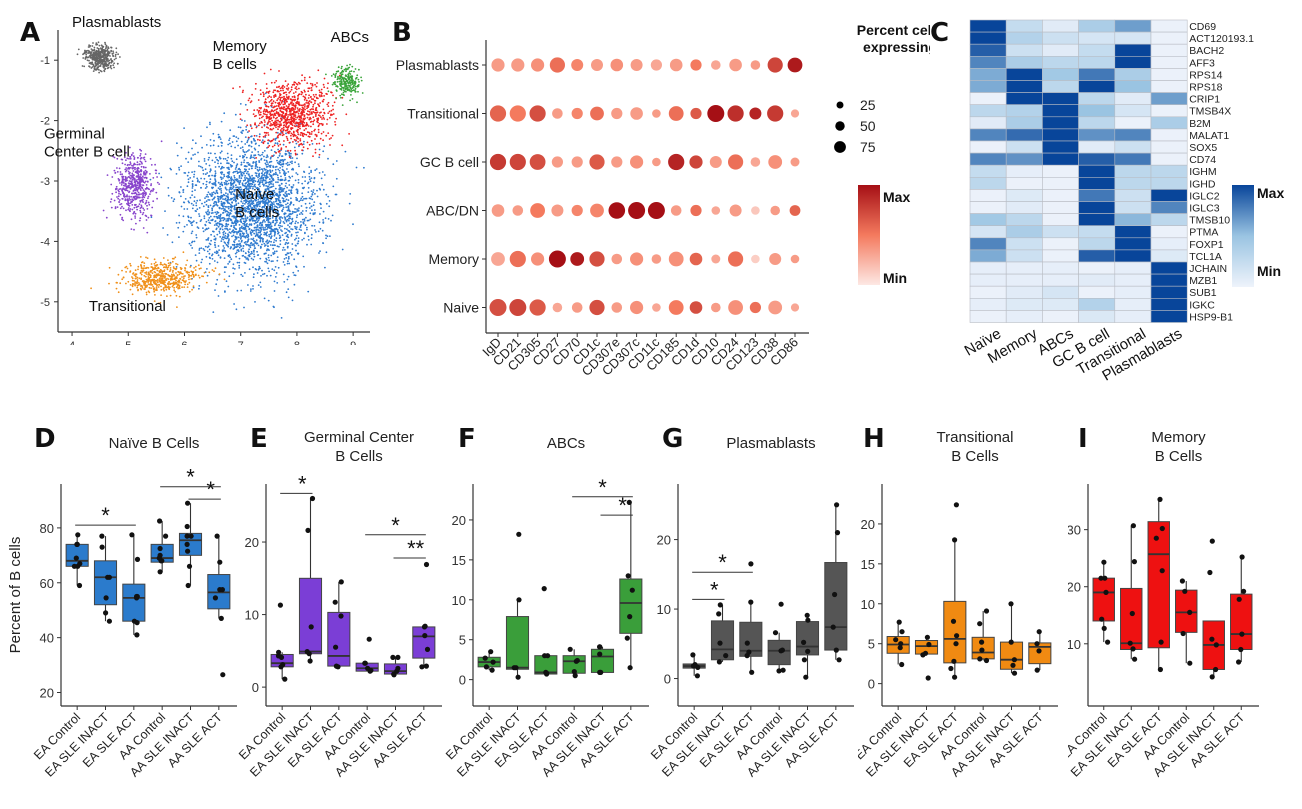 The width and height of the screenshot is (1302, 809). What do you see at coordinates (1083, 439) in the screenshot?
I see `panel-label-i: I` at bounding box center [1083, 439].